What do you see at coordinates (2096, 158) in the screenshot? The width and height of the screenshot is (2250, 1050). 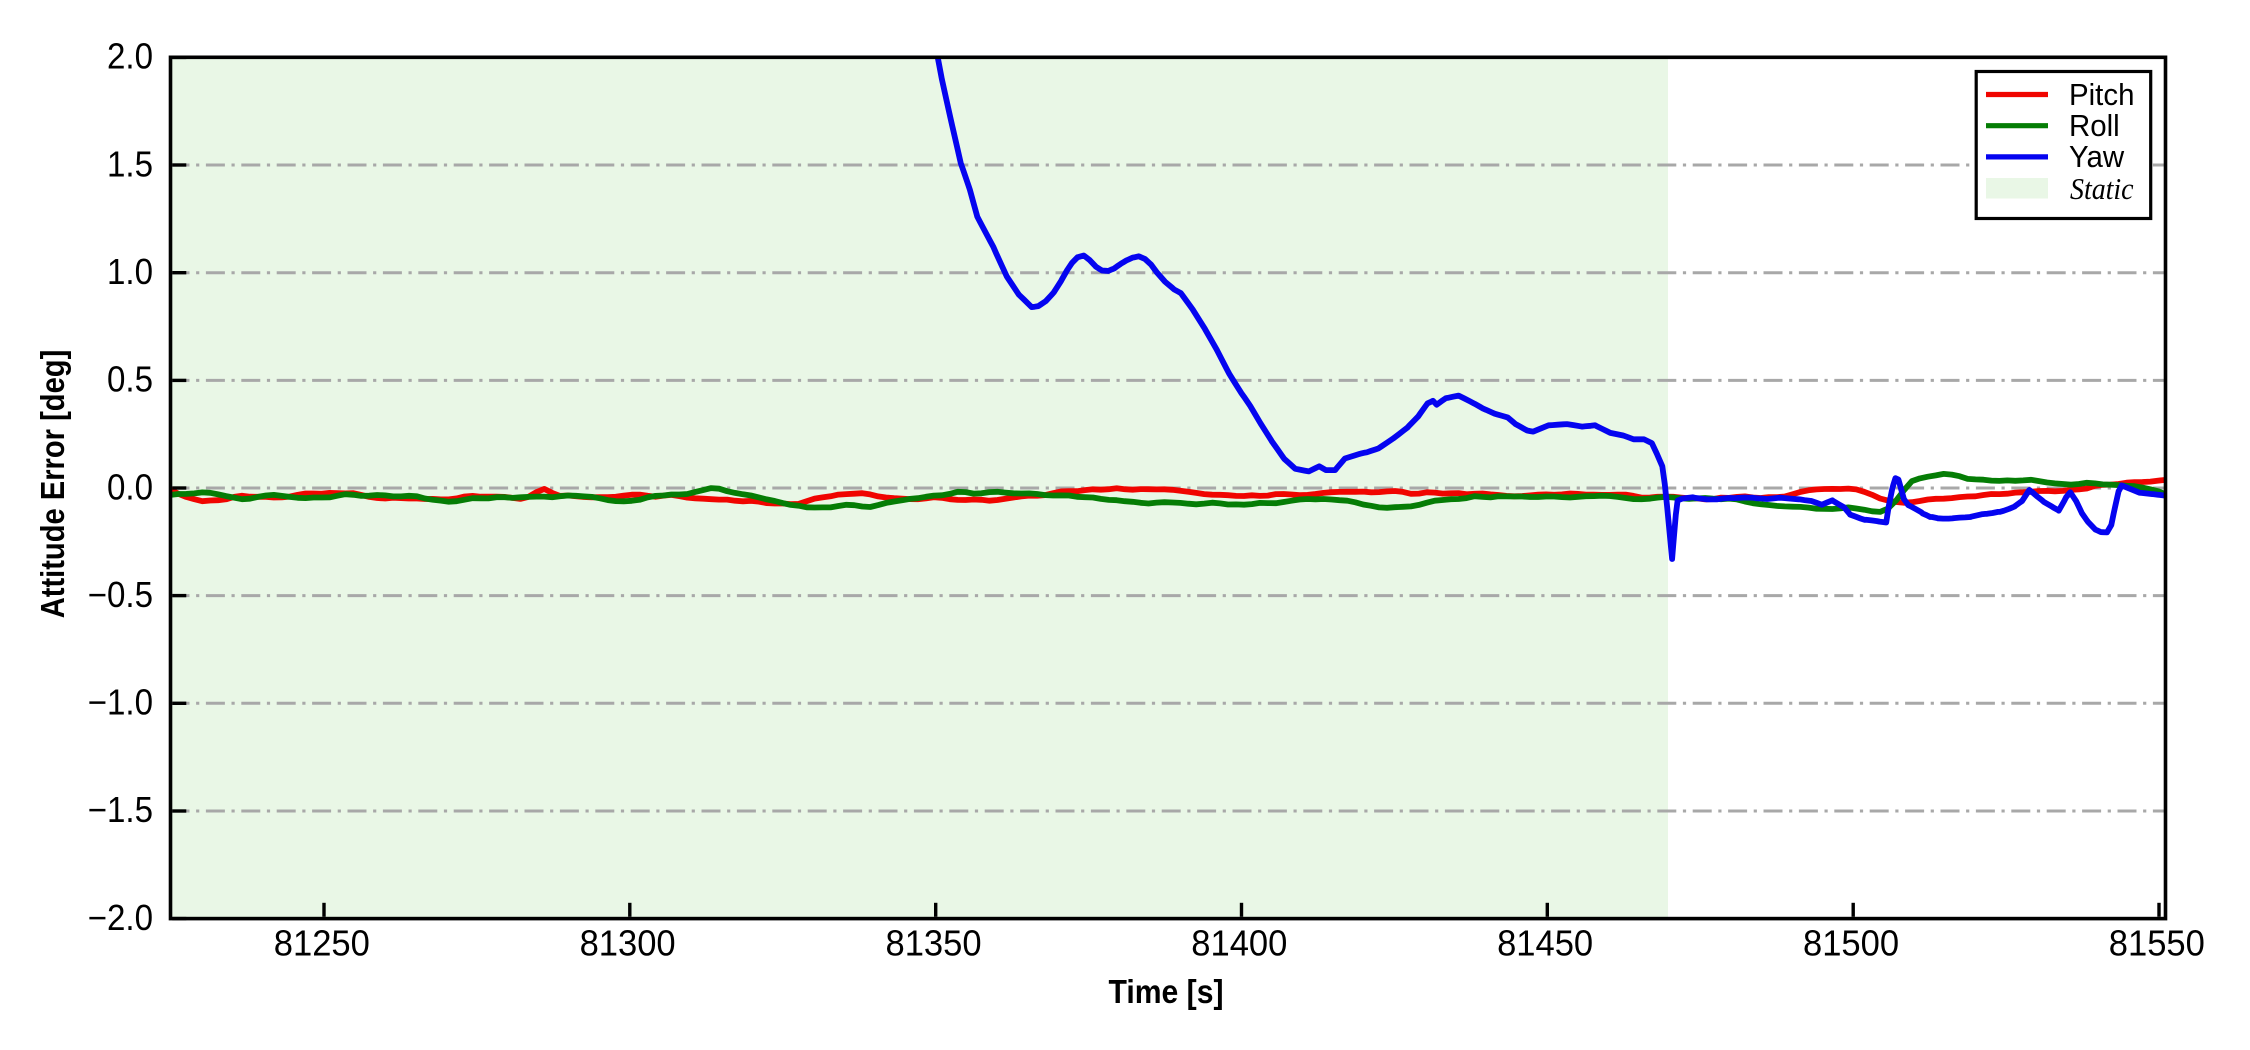 I see `svg-text: Yaw` at bounding box center [2096, 158].